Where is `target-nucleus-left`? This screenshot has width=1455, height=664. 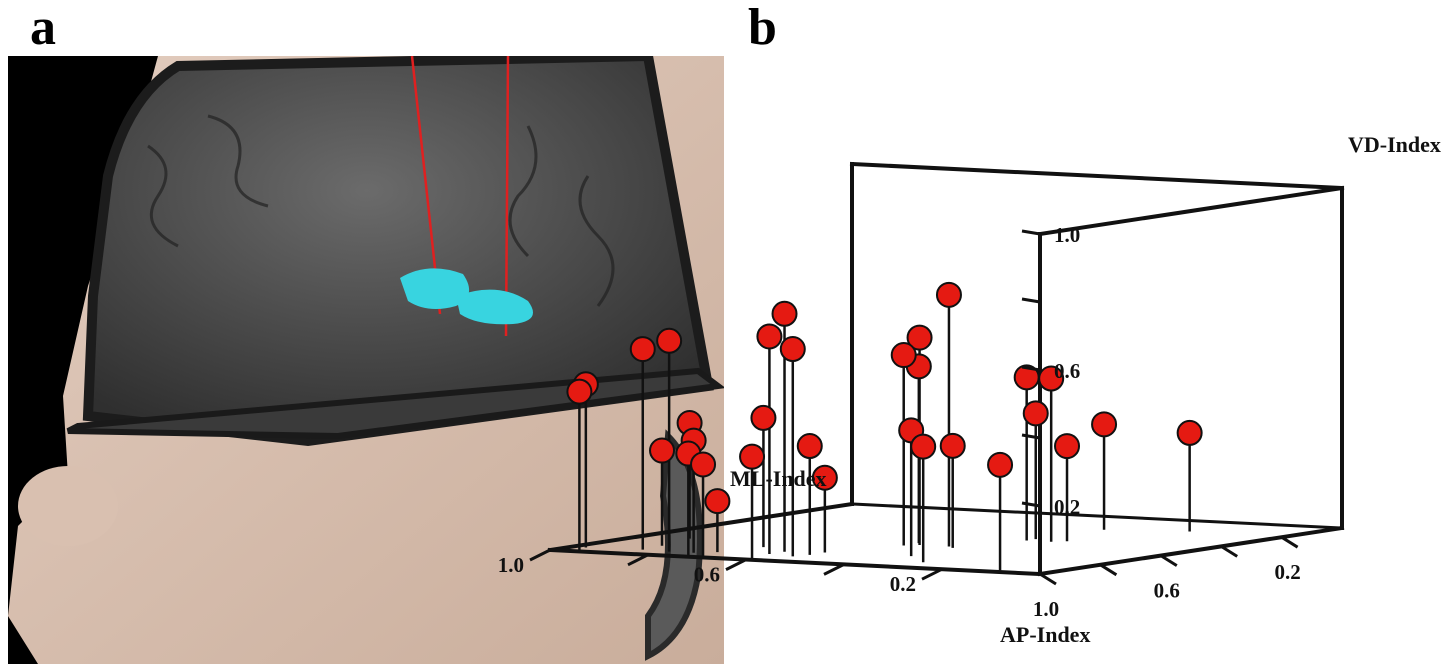
target-nucleus-left is located at coordinates (435, 289).